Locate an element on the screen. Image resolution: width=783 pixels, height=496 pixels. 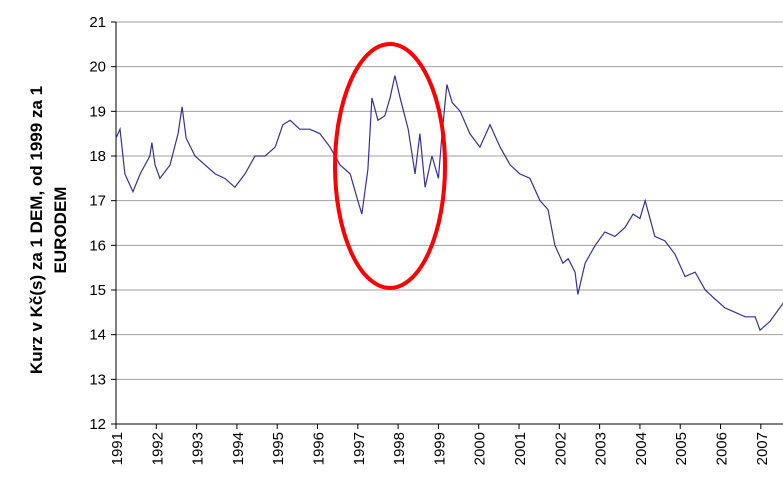
x-tick-label: 2002 is located at coordinates (560, 448).